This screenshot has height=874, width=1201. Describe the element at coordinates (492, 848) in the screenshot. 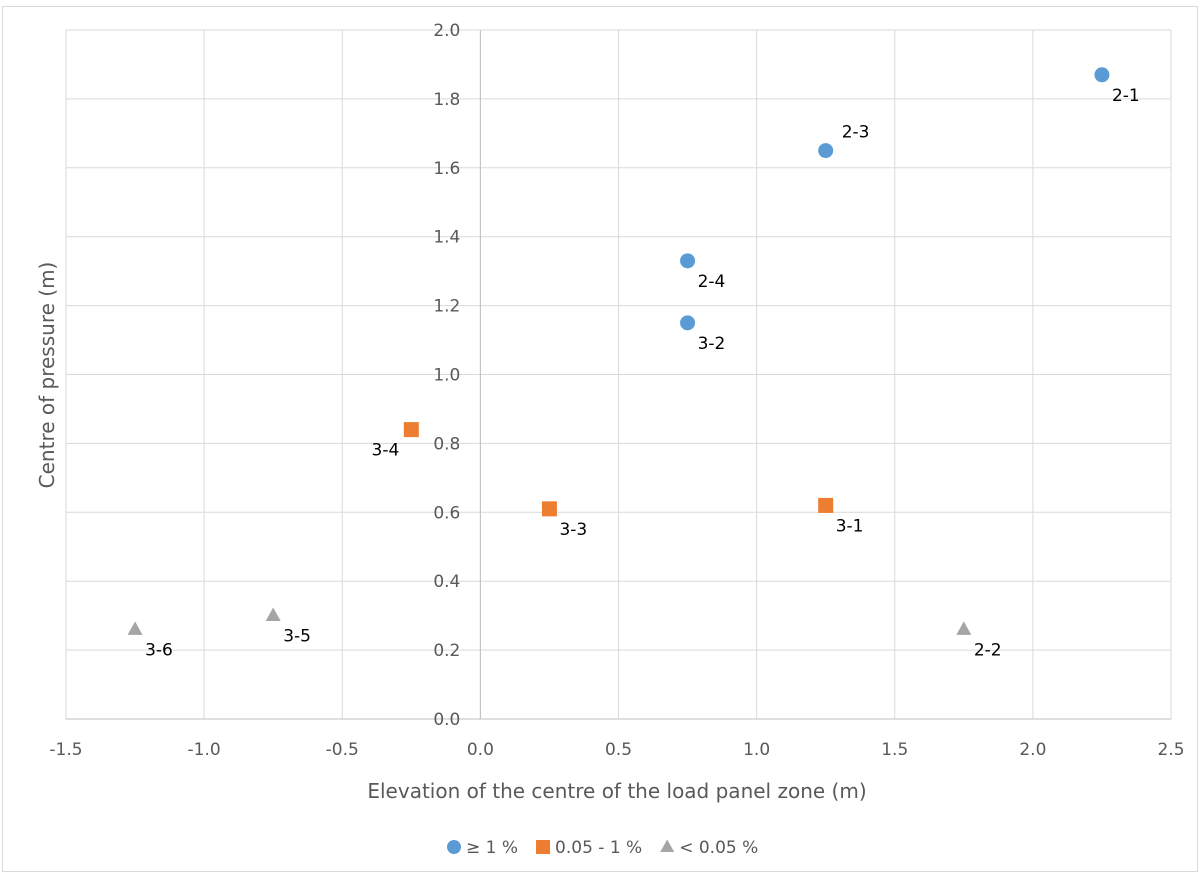

I see `legend-label: ≥ 1 %` at that location.